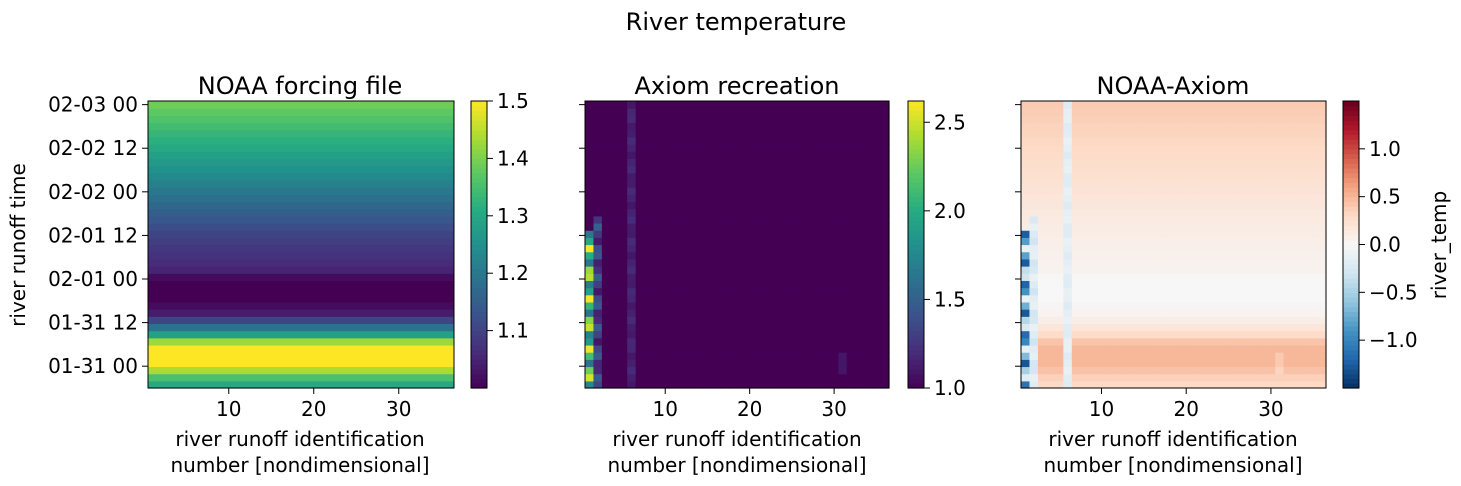 The width and height of the screenshot is (1461, 486). What do you see at coordinates (1385, 245) in the screenshot?
I see `colorbar-tick-label: 0.0` at bounding box center [1385, 245].